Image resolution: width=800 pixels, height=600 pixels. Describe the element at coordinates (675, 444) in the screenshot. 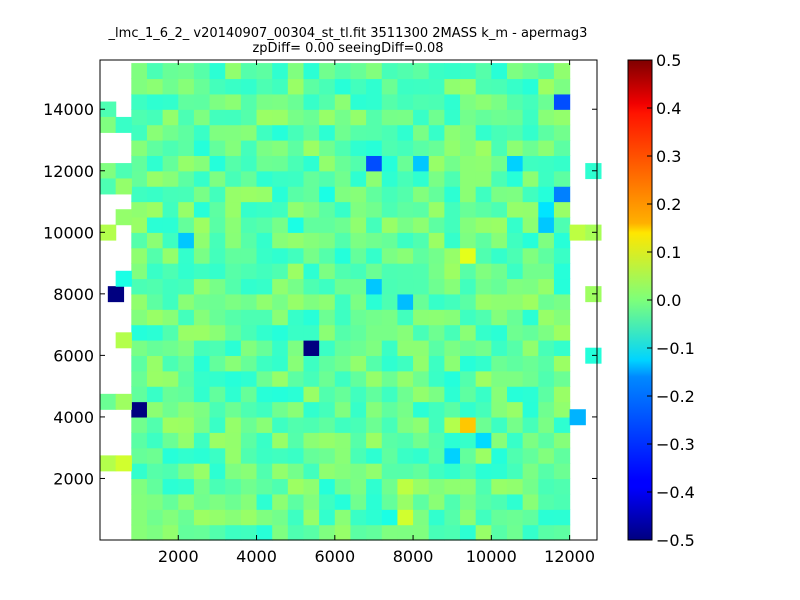

I see `colorbar-tick-label: −0.3` at that location.